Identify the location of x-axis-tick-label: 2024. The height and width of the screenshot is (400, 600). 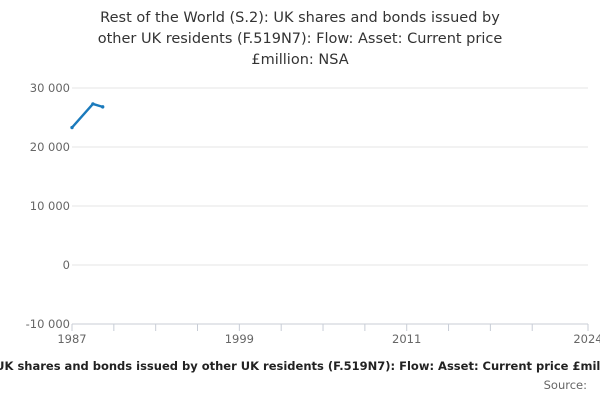
(586, 339).